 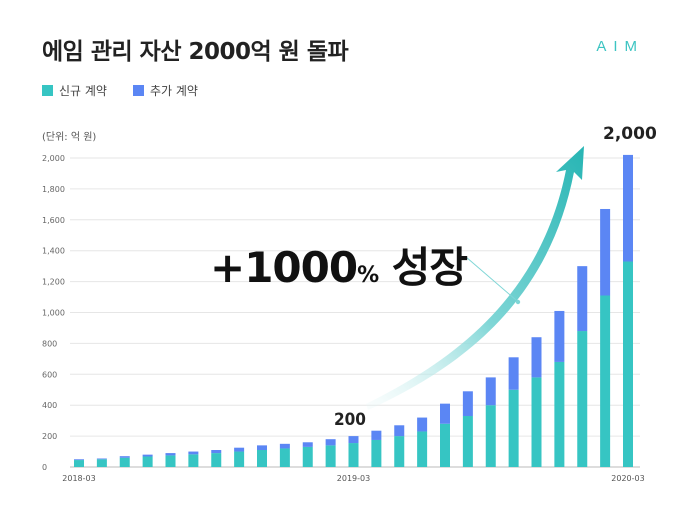 I want to click on callout-pointer, so click(x=493, y=280).